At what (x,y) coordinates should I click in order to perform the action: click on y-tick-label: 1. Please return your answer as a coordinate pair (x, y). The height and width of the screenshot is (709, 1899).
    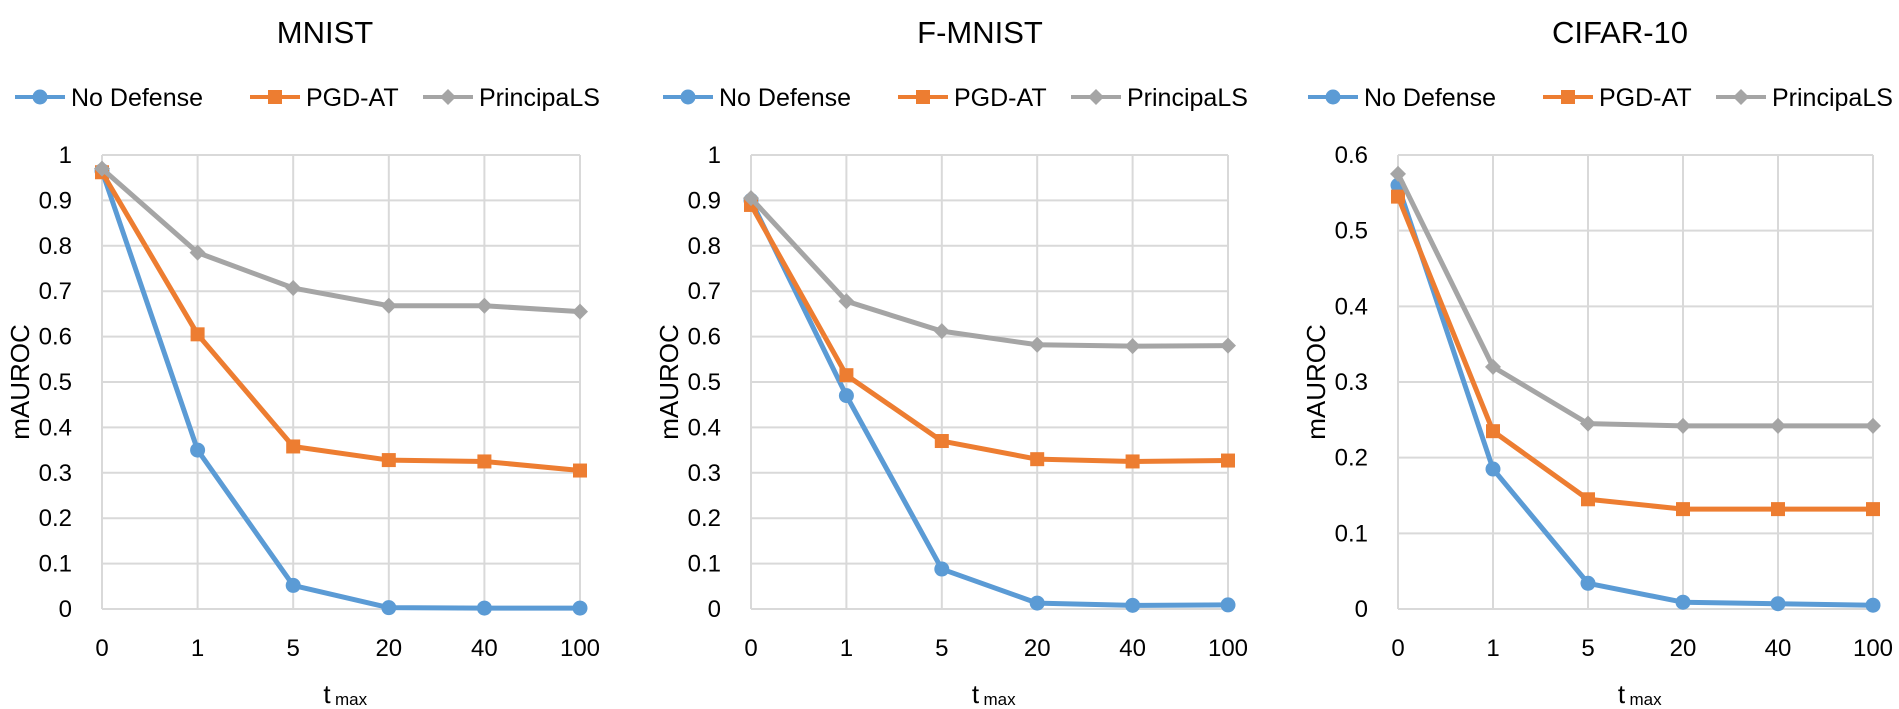
    Looking at the image, I should click on (65, 155).